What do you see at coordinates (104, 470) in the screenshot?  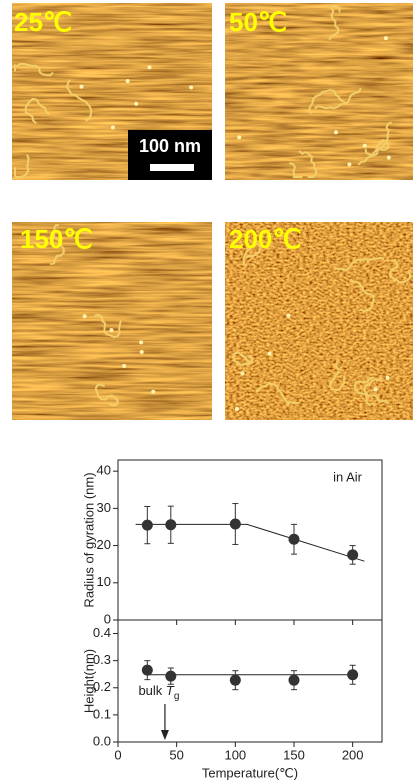 I see `y-tick-label: 40` at bounding box center [104, 470].